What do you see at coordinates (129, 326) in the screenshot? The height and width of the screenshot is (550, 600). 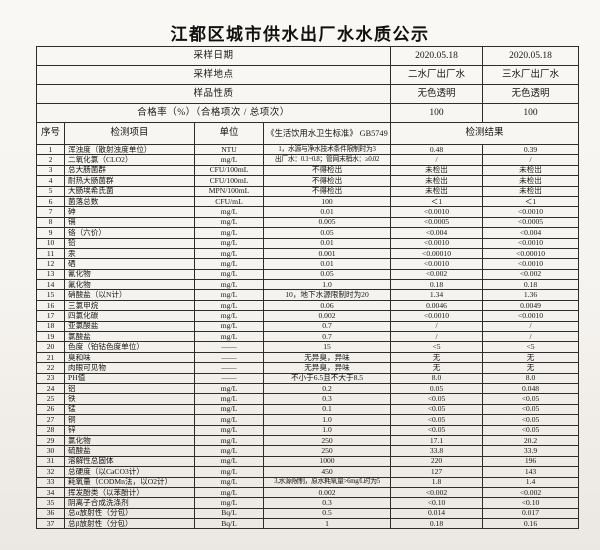 I see `item-name: 亚氯酸盐` at bounding box center [129, 326].